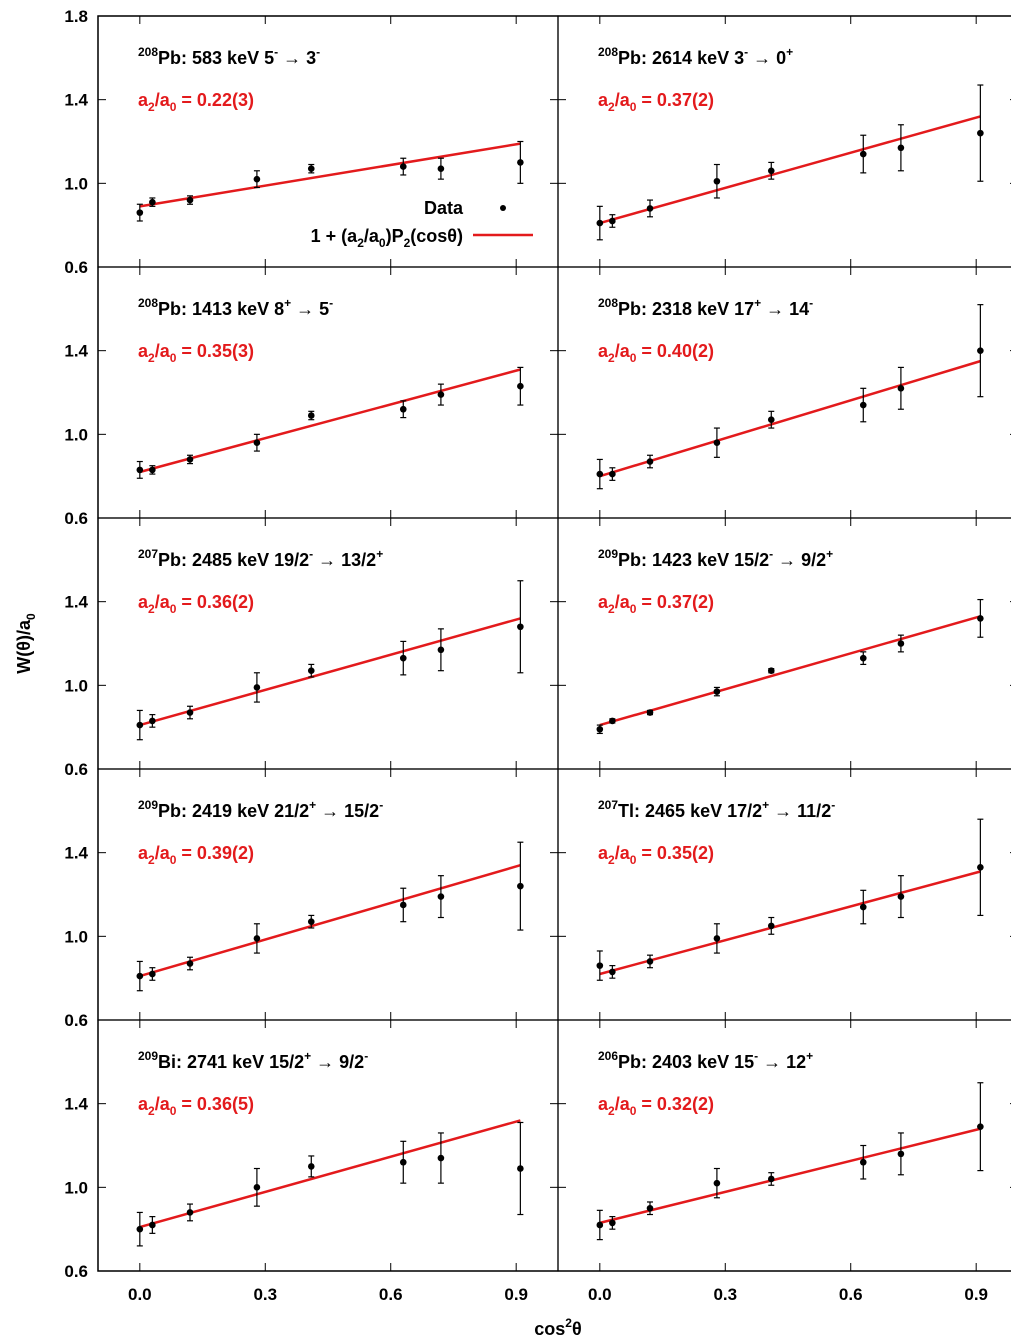 This screenshot has width=1011, height=1340. I want to click on ratio-label: a2/a0 = 0.35(3), so click(196, 353).